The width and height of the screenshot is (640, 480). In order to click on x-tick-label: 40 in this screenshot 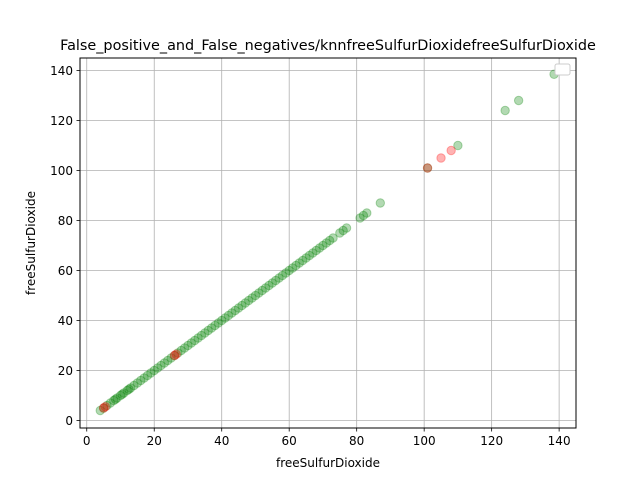, I will do `click(221, 441)`.